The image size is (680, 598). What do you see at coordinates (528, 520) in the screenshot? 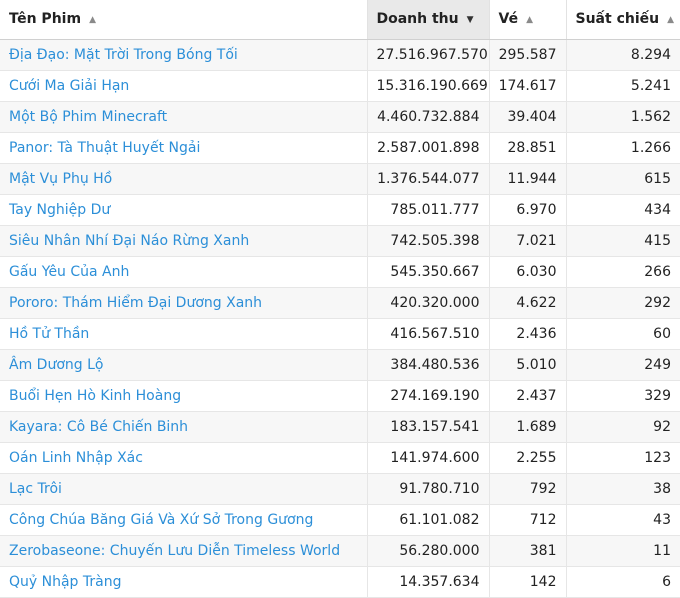
I see `tickets-cell: 712` at bounding box center [528, 520].